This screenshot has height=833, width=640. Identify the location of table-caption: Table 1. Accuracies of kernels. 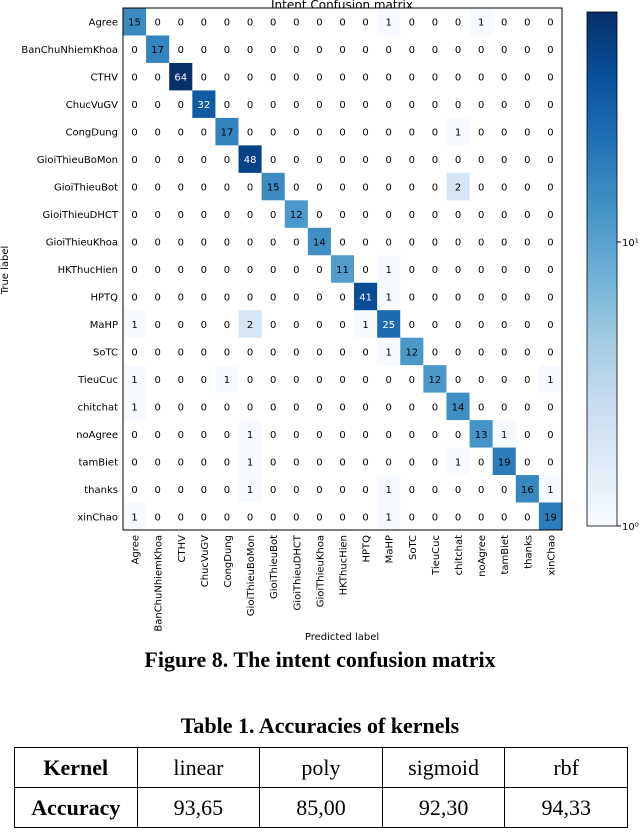
(320, 725).